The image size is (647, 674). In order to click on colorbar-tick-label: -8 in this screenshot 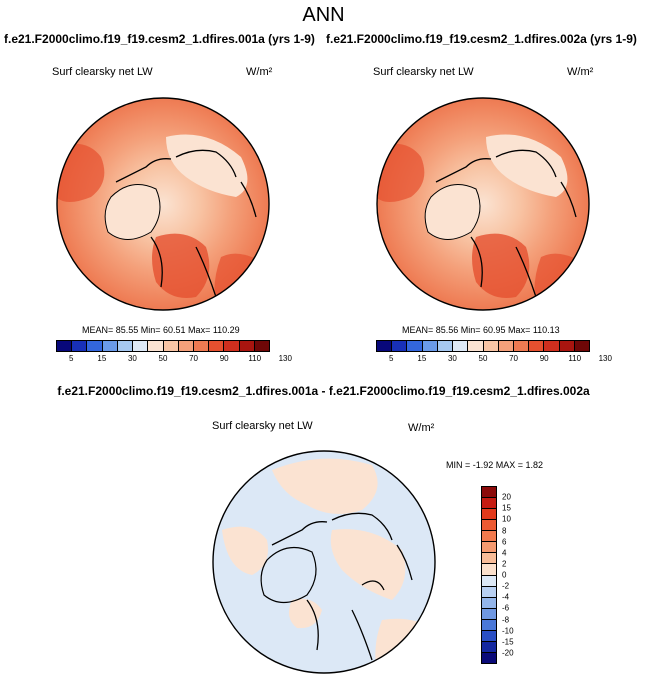, I will do `click(506, 619)`.